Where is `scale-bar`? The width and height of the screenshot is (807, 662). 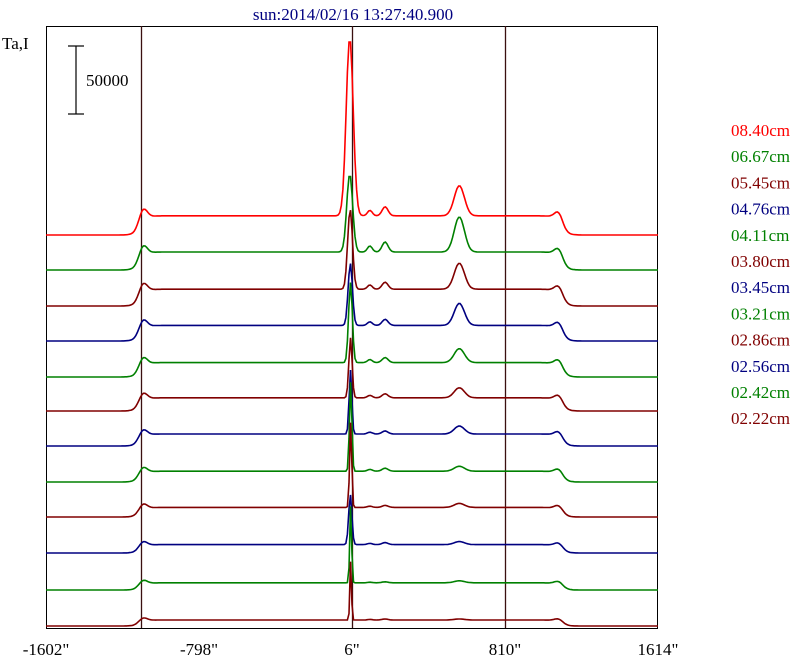
scale-bar is located at coordinates (76, 80).